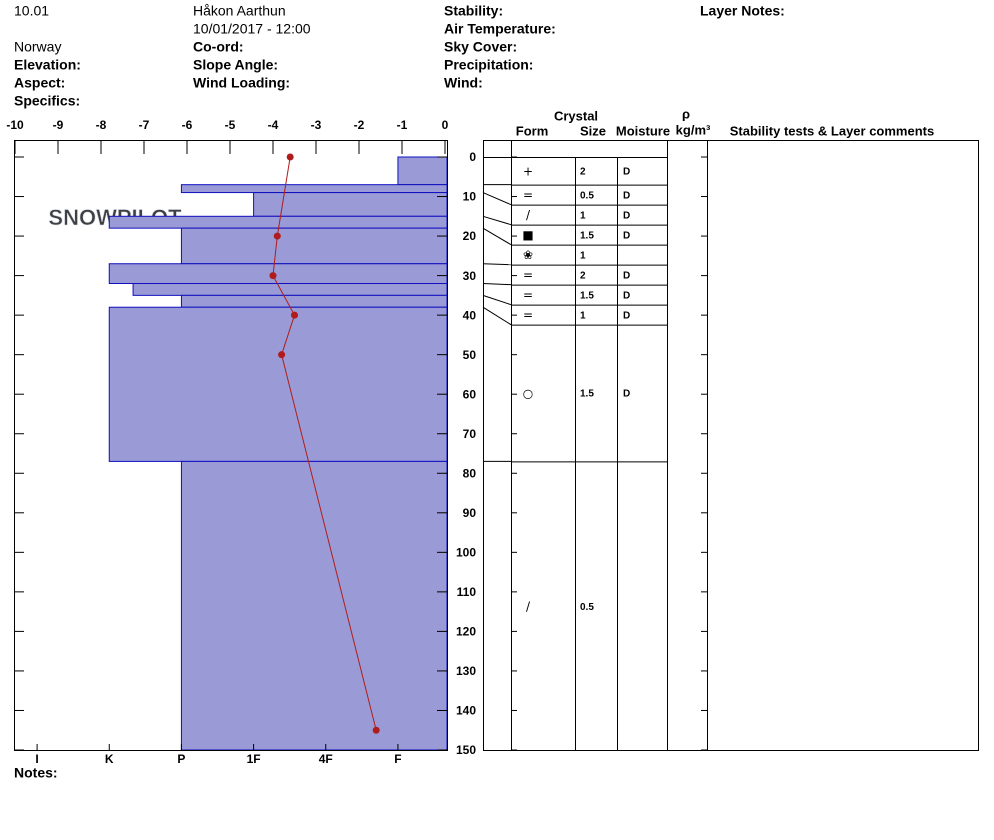 The image size is (994, 840). Describe the element at coordinates (470, 473) in the screenshot. I see `depth-tick-label: 80` at that location.